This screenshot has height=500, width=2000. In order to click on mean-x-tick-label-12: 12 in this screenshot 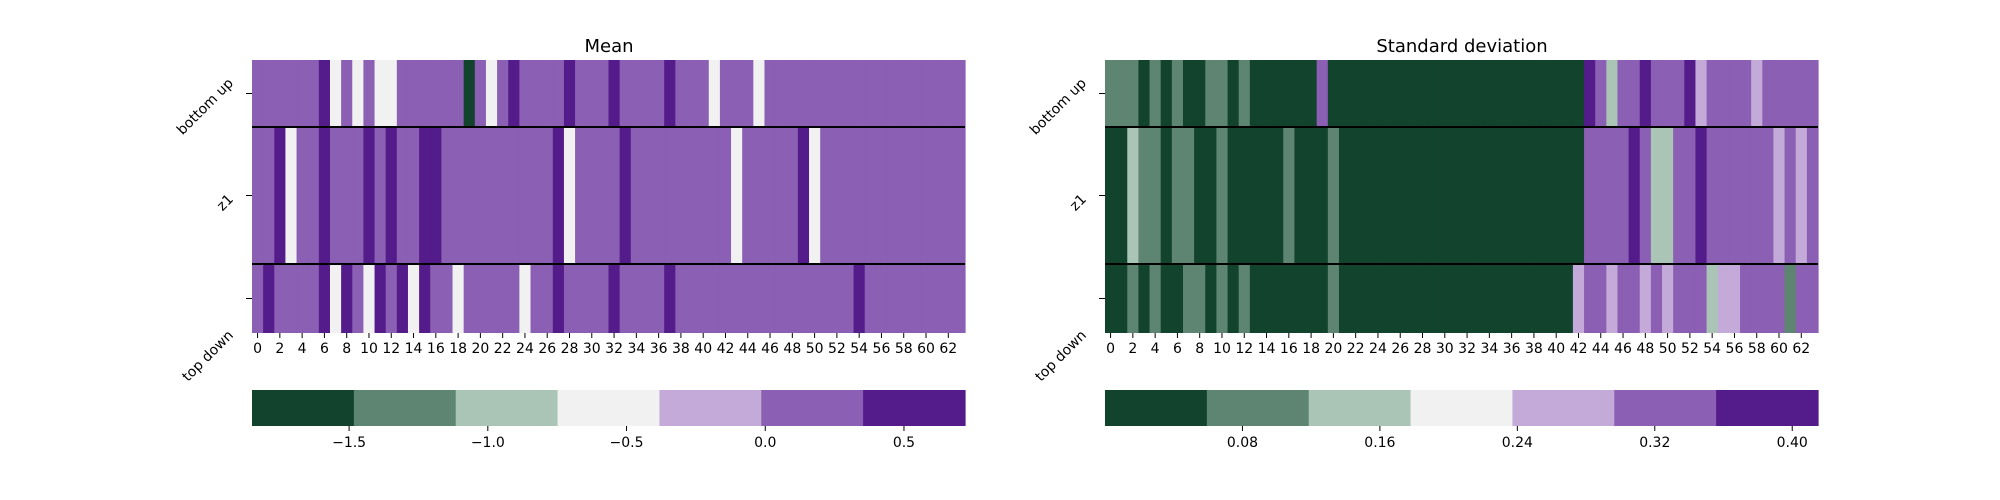, I will do `click(391, 349)`.